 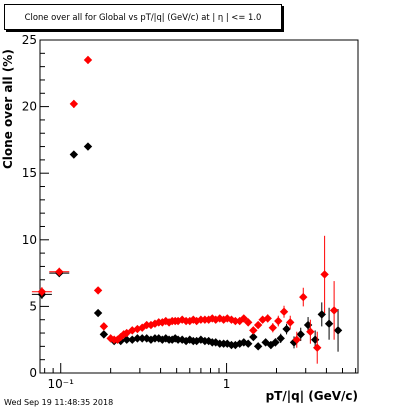 What do you see at coordinates (33, 306) in the screenshot?
I see `y-tick-label: 5` at bounding box center [33, 306].